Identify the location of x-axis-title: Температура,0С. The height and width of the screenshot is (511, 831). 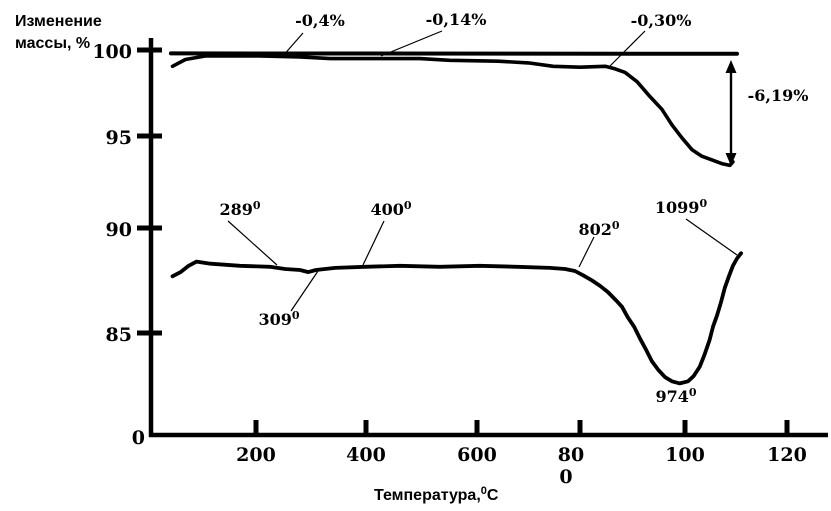
(436, 494).